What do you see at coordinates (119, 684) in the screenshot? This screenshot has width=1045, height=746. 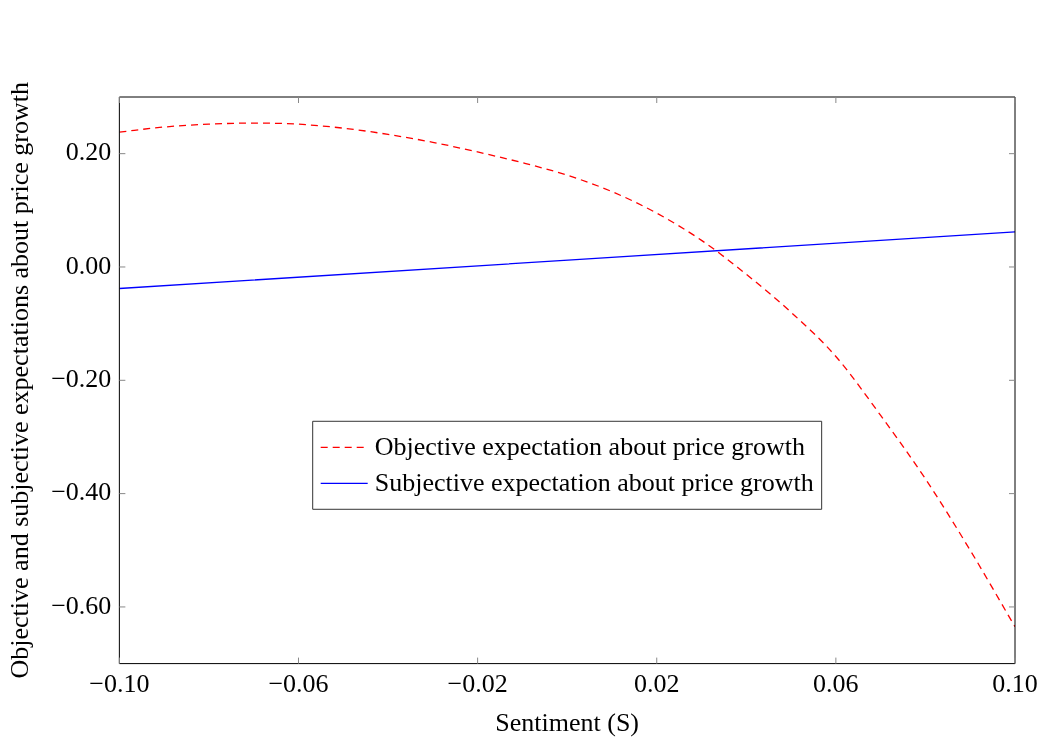 I see `x-tick-label: −0.10` at bounding box center [119, 684].